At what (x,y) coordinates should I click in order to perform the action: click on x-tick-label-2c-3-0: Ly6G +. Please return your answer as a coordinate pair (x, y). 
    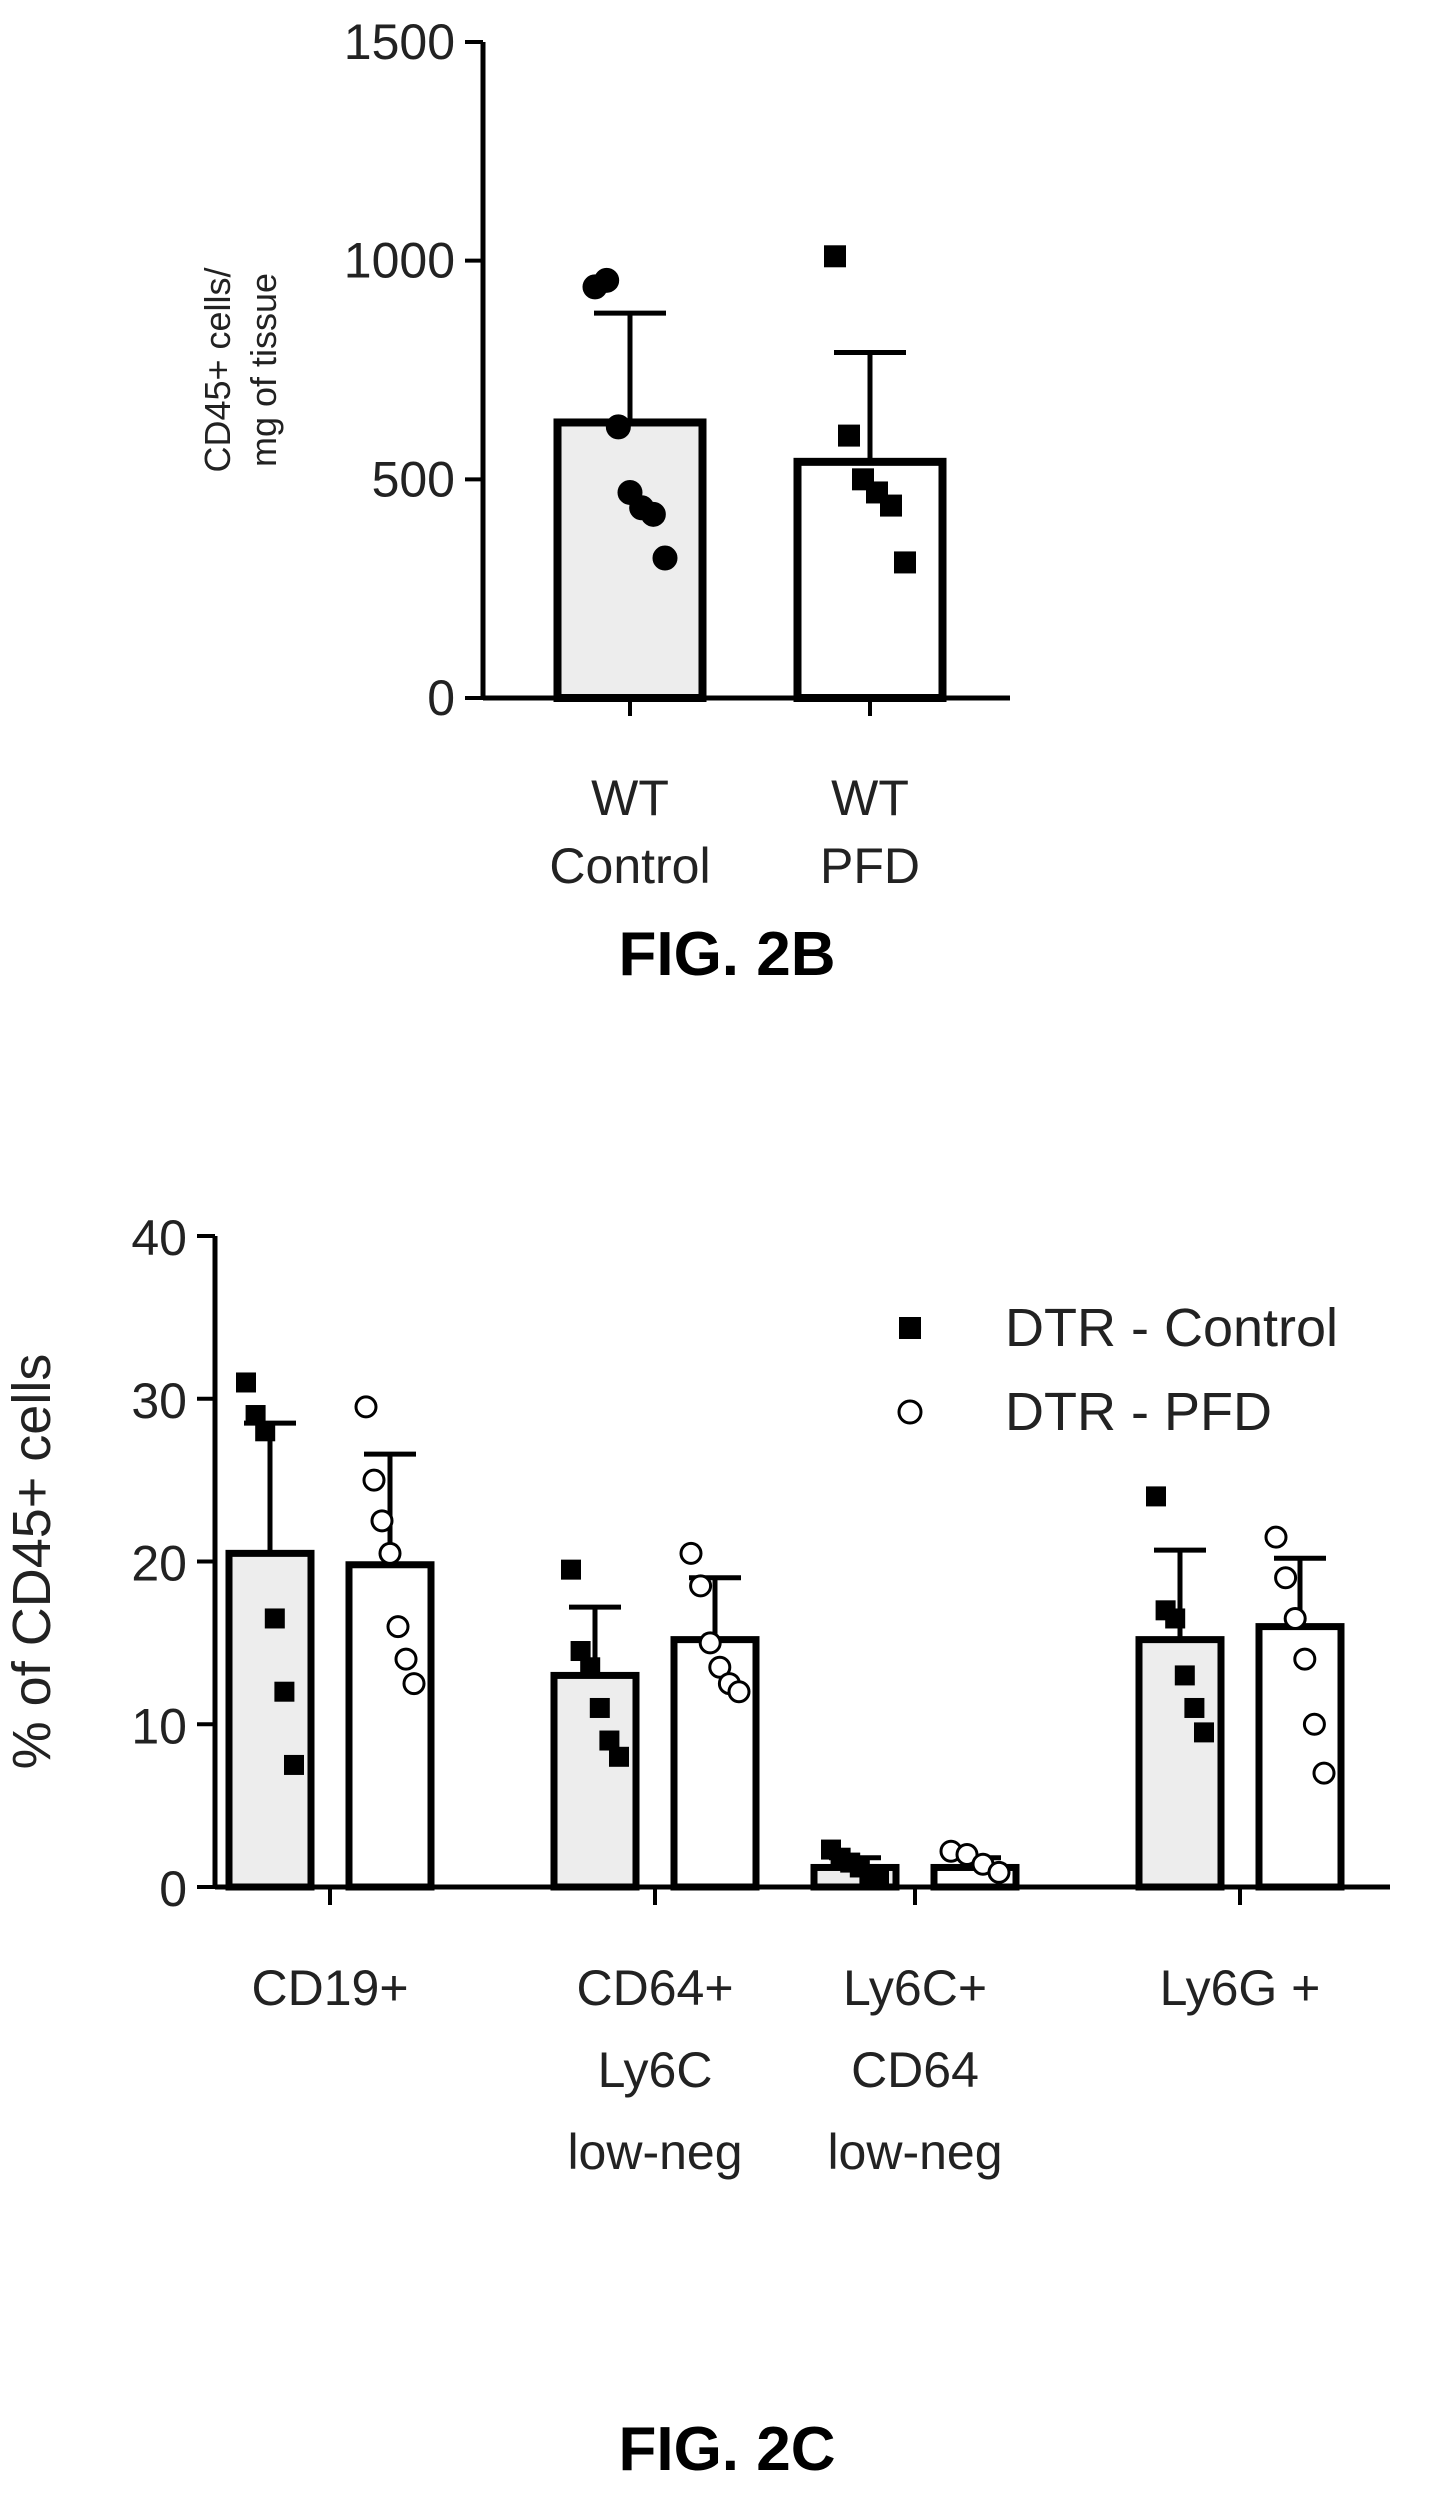
    Looking at the image, I should click on (1240, 1988).